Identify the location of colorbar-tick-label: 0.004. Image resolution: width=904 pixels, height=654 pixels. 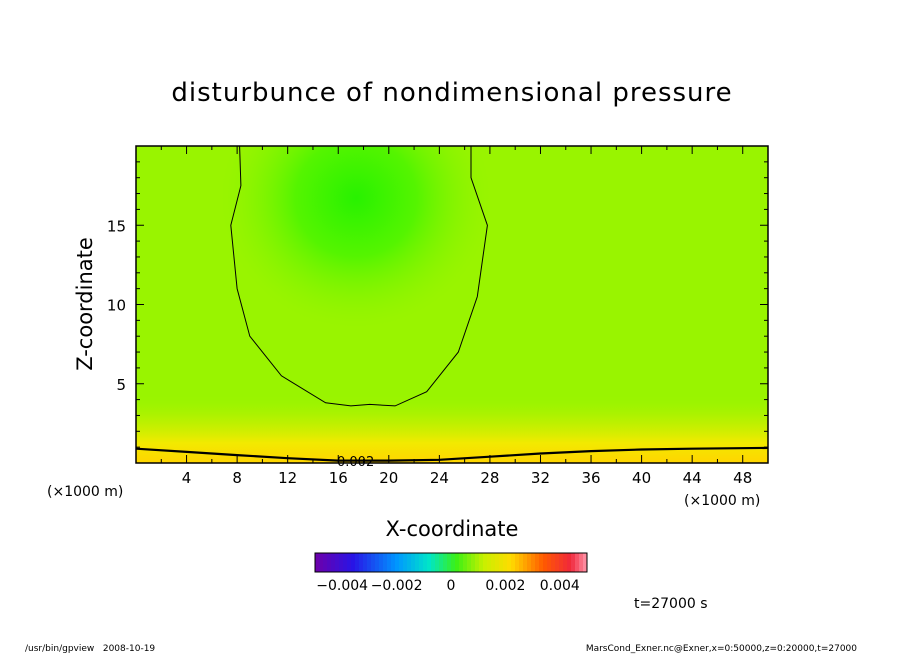
(560, 586).